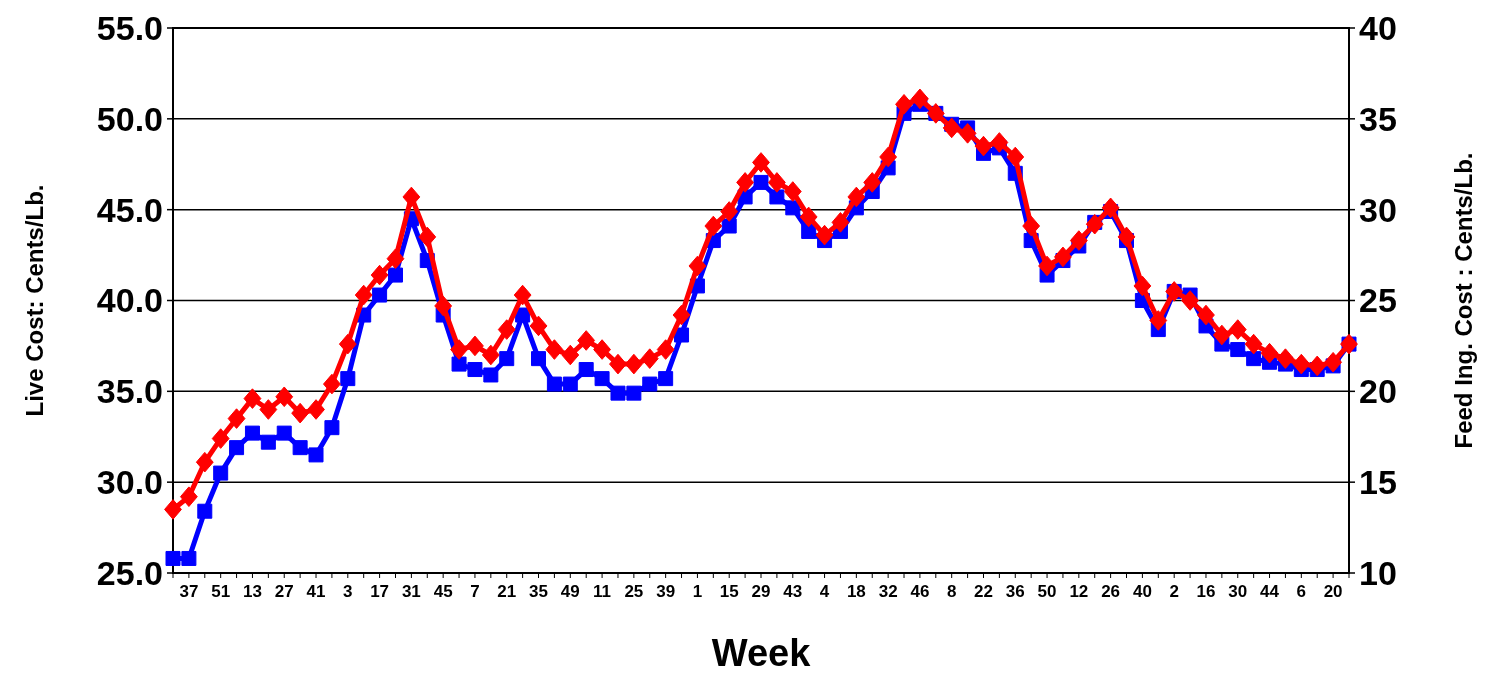  What do you see at coordinates (538, 591) in the screenshot?
I see `x-tick-label: 35` at bounding box center [538, 591].